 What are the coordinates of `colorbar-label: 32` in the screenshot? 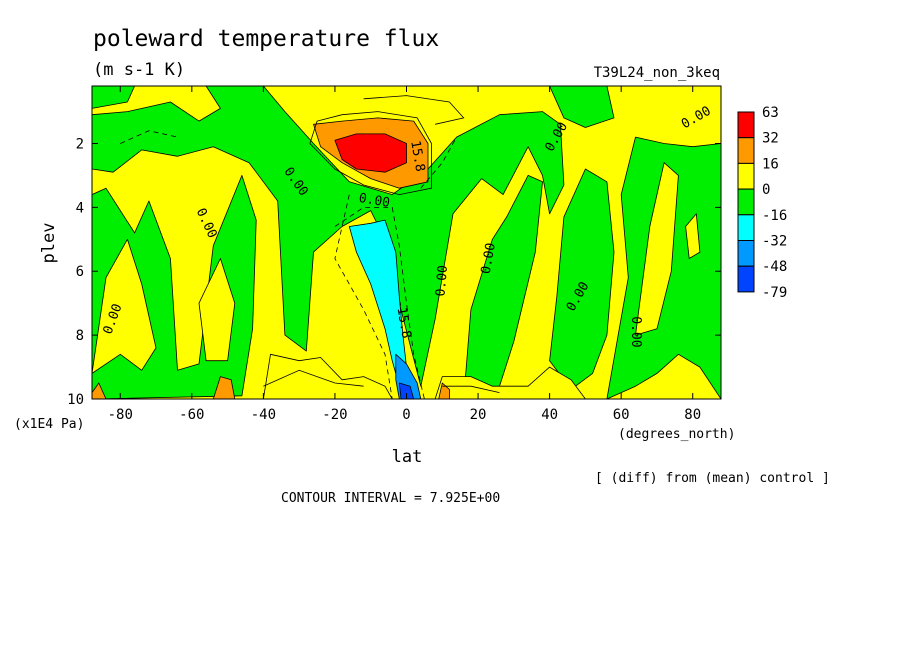 It's located at (770, 139).